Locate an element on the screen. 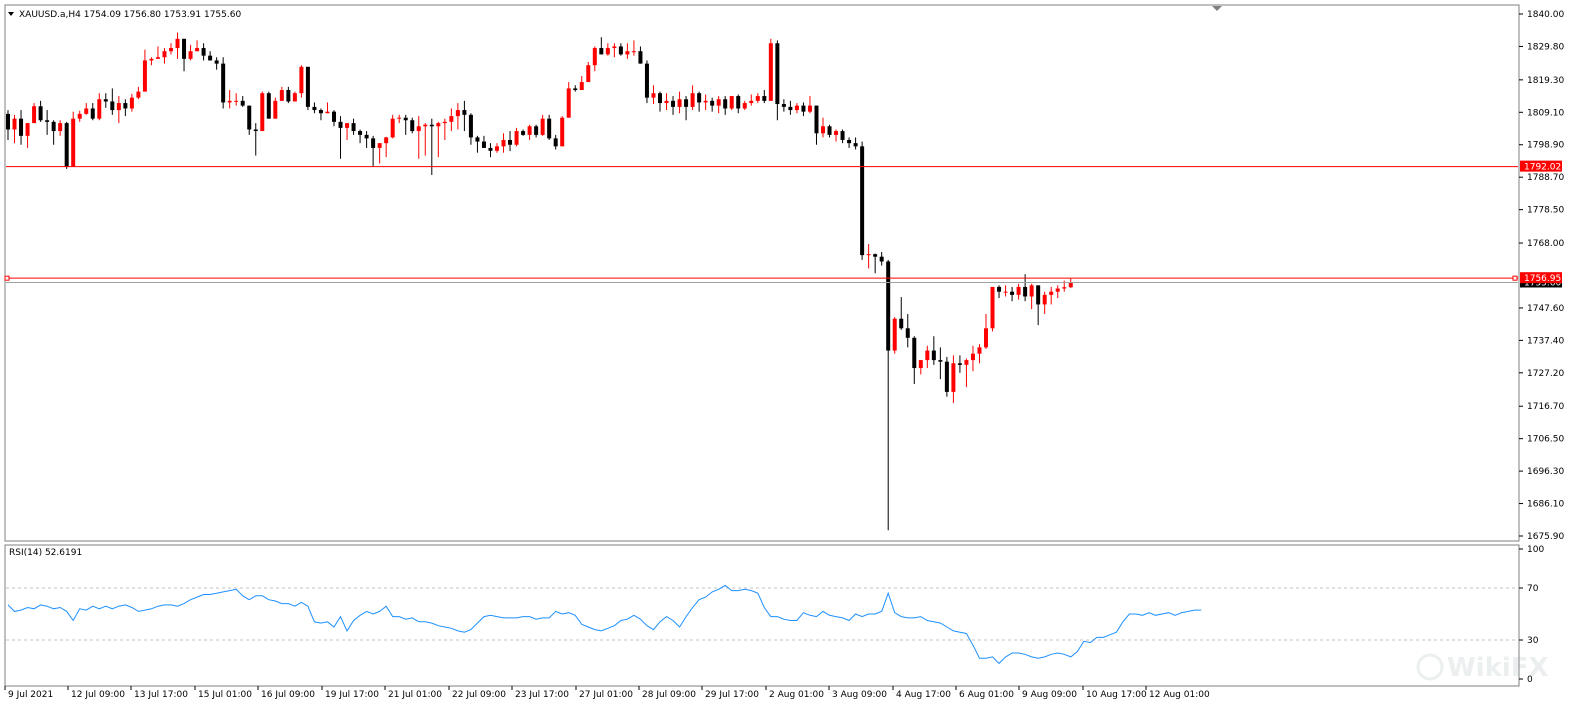 This screenshot has height=713, width=1584. level-line-handle is located at coordinates (7, 278).